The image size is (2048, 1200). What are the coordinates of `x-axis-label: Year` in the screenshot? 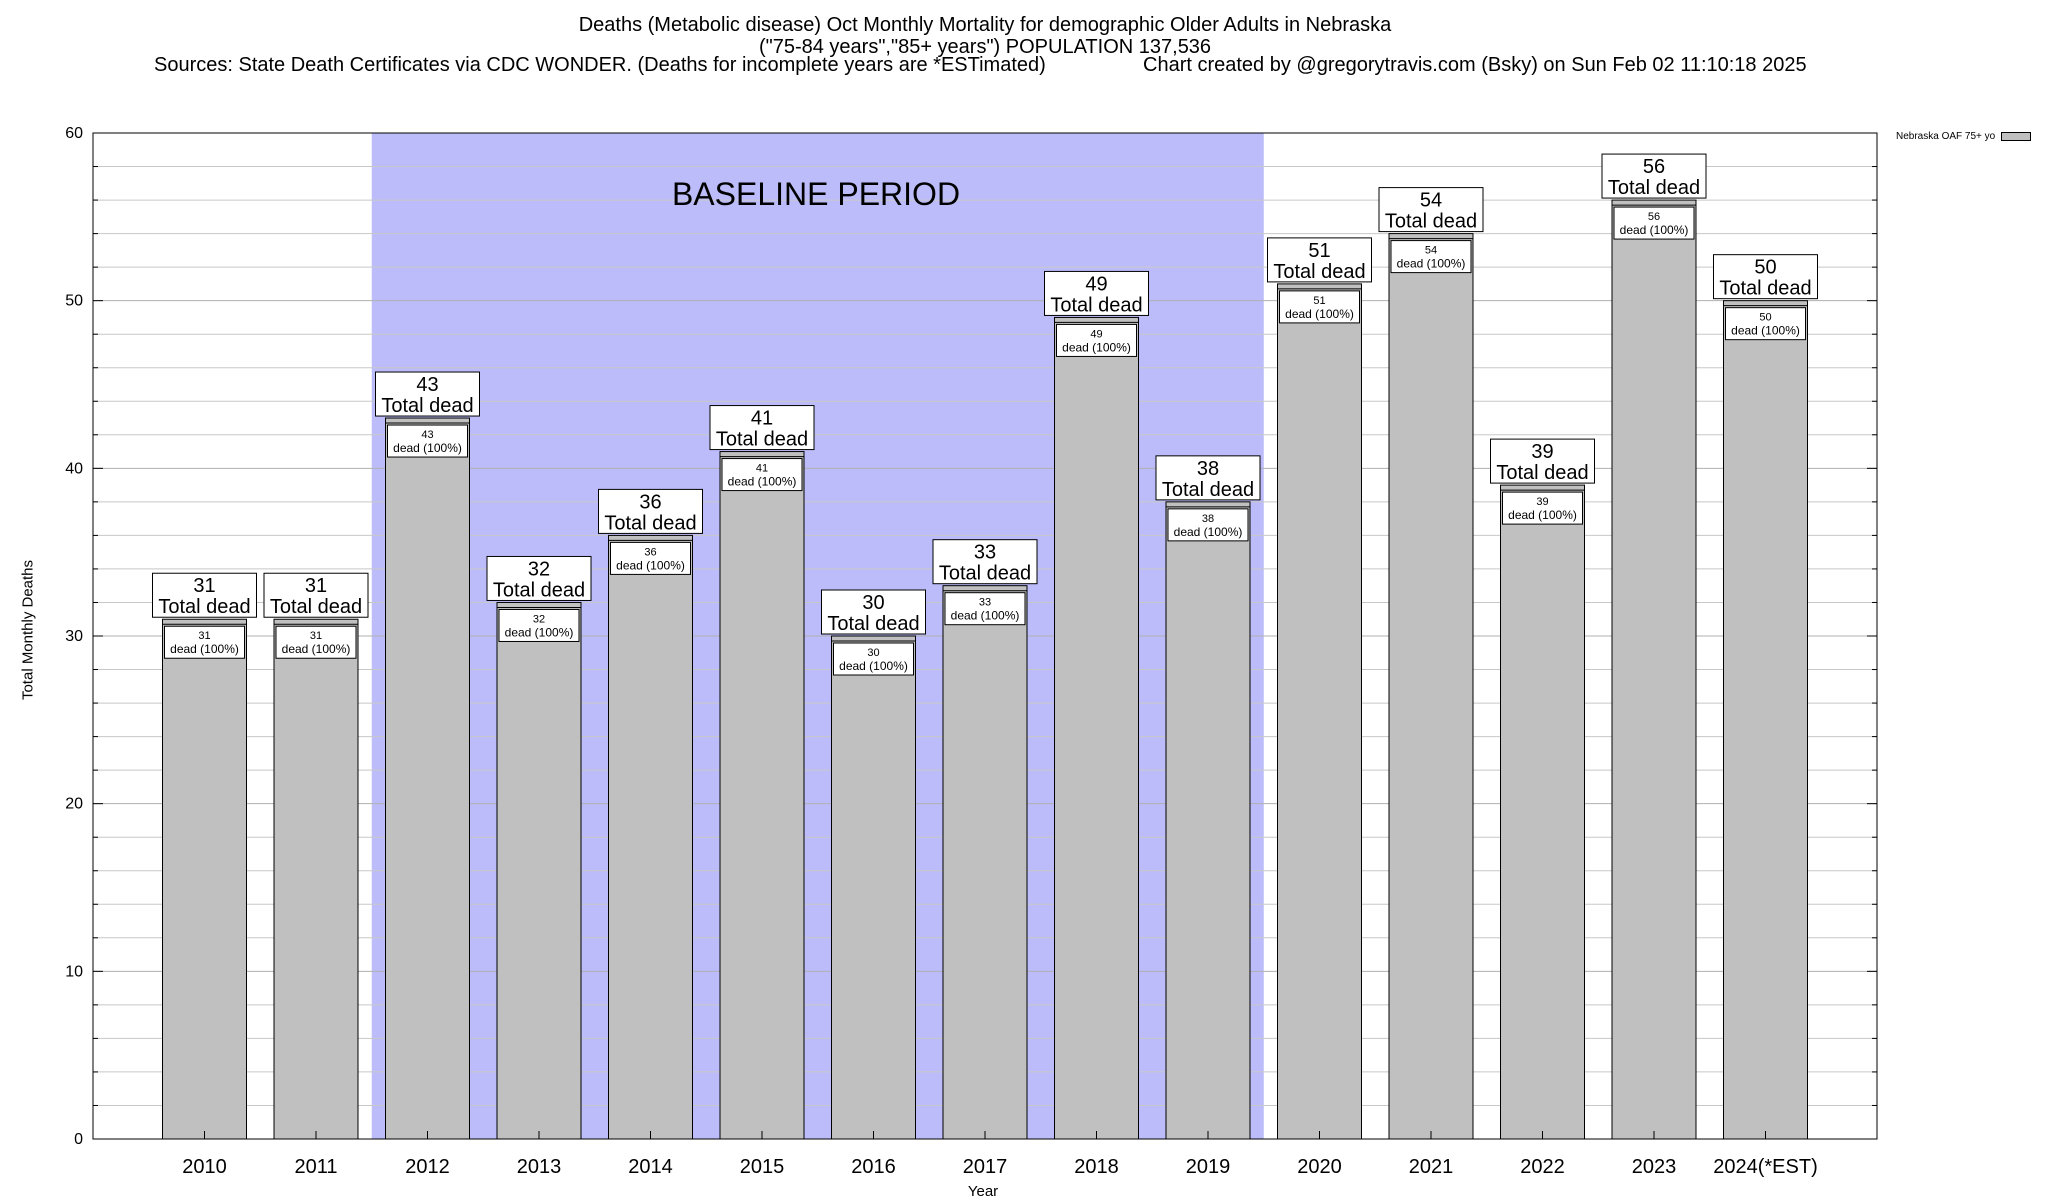 It's located at (983, 1191).